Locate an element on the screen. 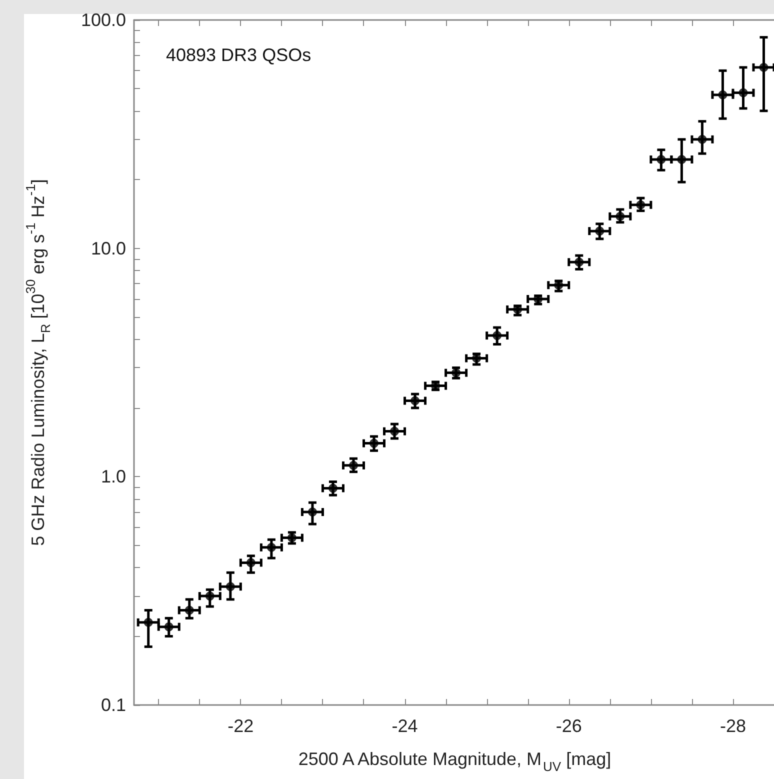  y-tick-label: 1.0 is located at coordinates (113, 476).